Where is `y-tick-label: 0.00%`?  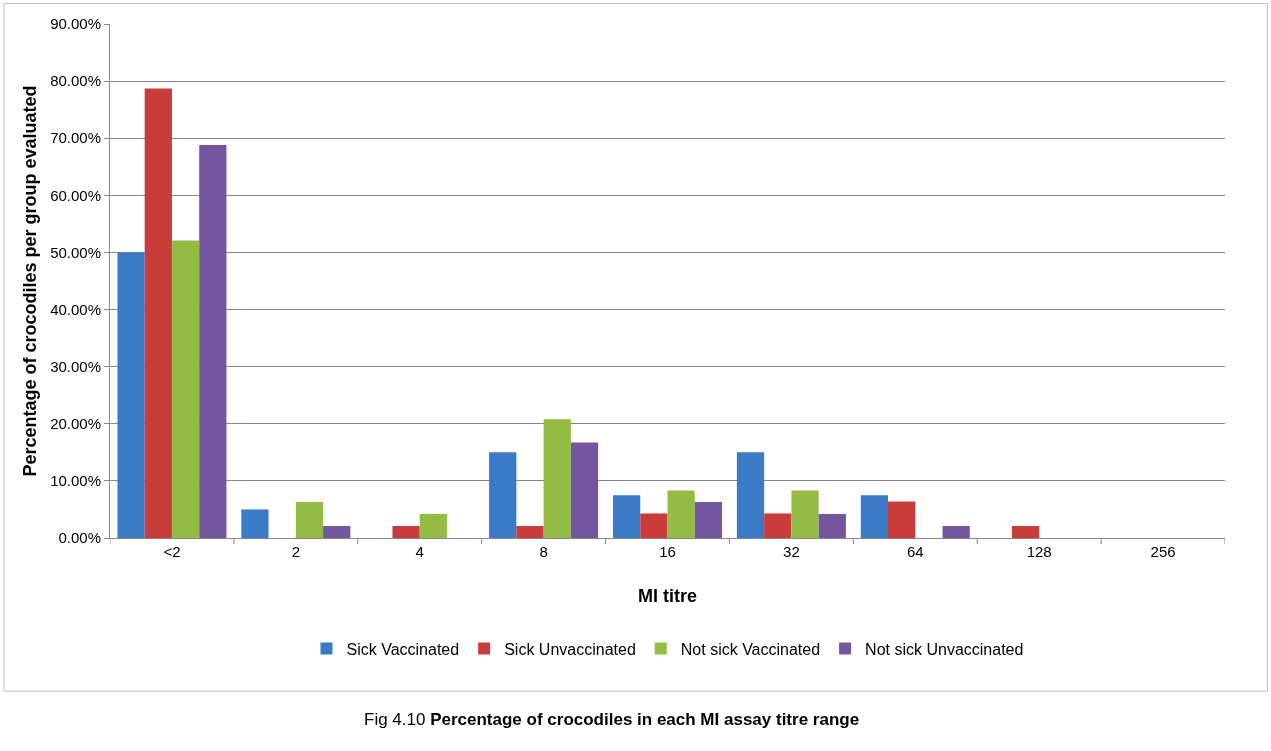 y-tick-label: 0.00% is located at coordinates (79, 538).